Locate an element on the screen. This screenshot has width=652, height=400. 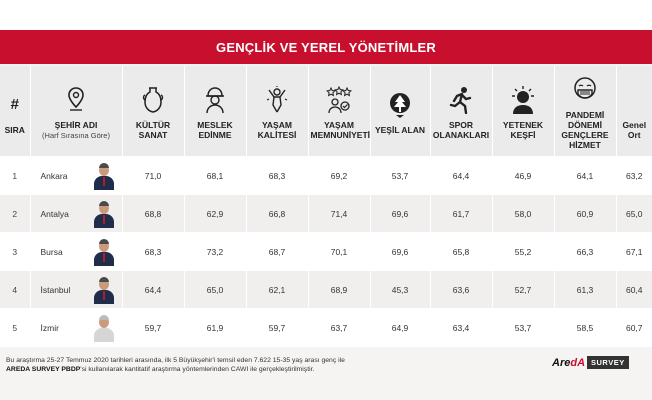
rank-cell: 4 is located at coordinates (15, 289).